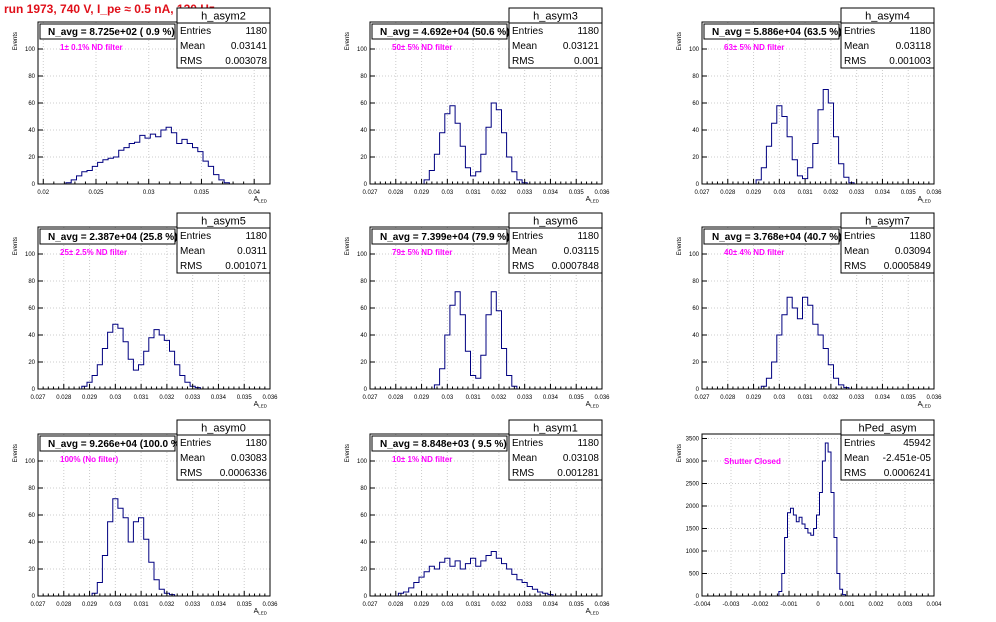  What do you see at coordinates (581, 46) in the screenshot?
I see `stats-value: 0.03121` at bounding box center [581, 46].